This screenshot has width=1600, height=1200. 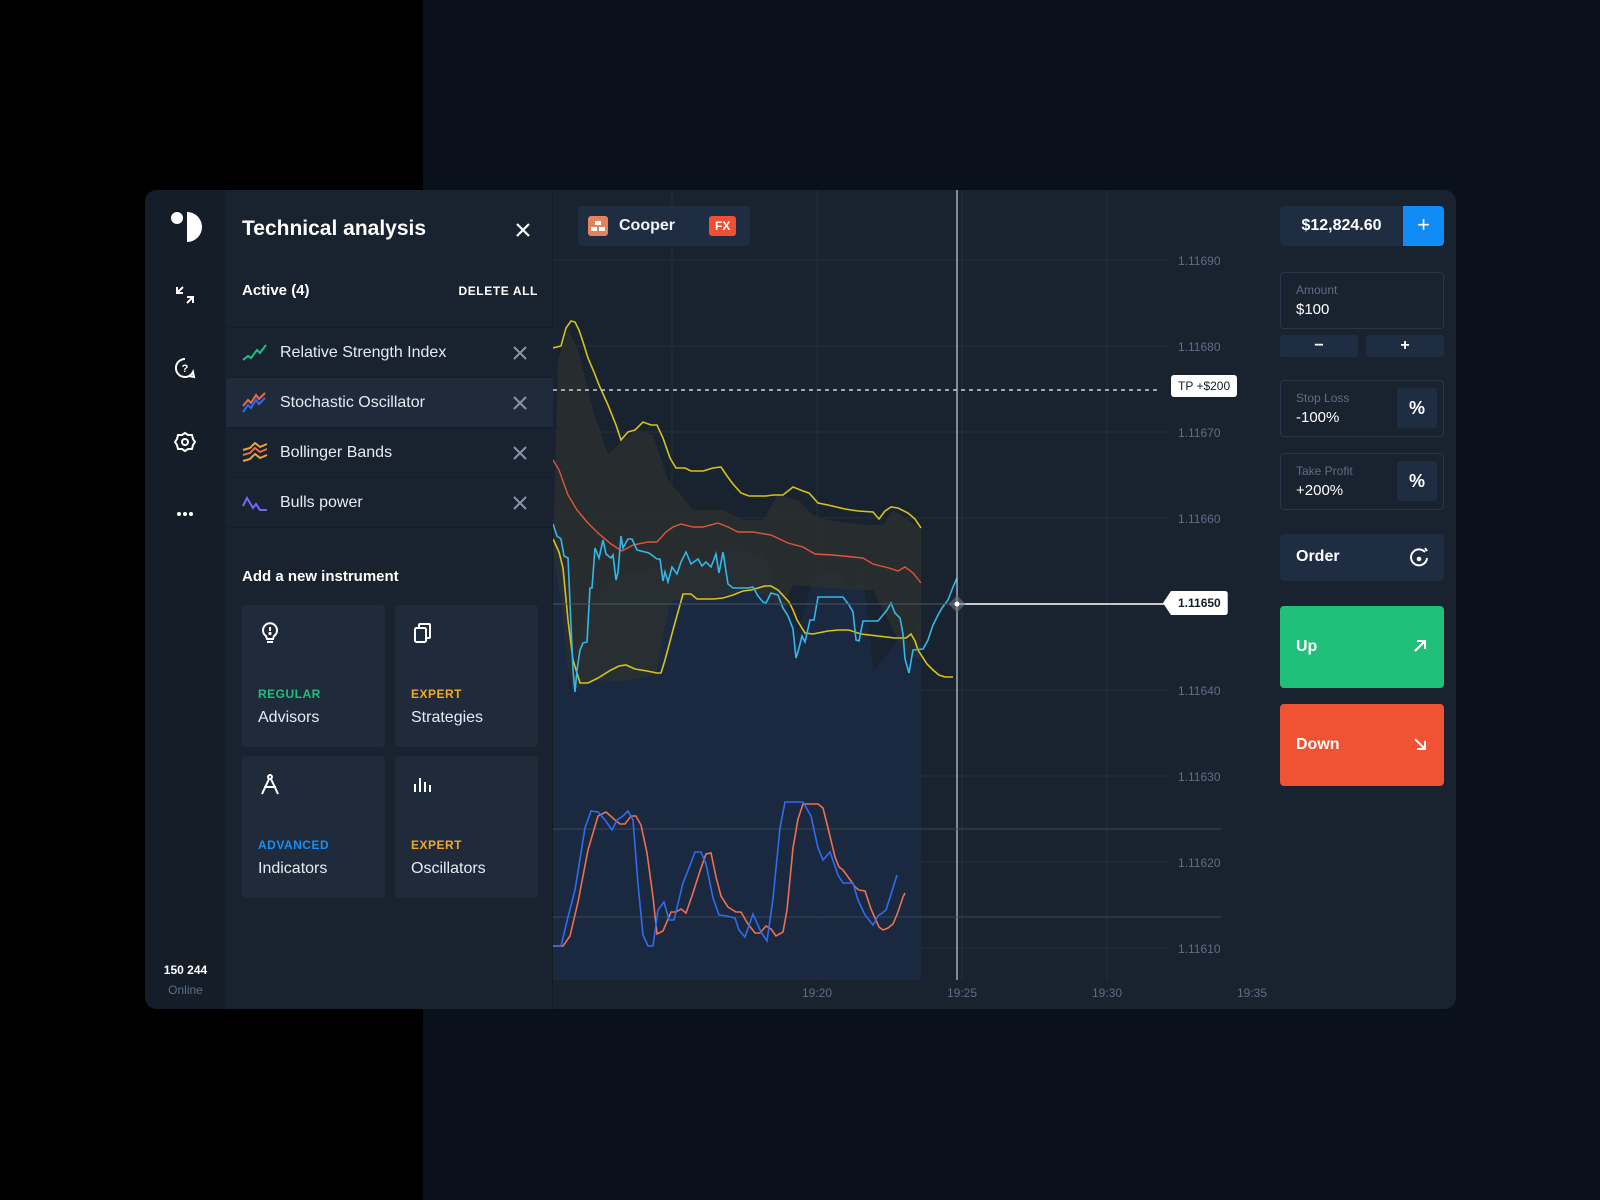 What do you see at coordinates (1362, 300) in the screenshot?
I see `amount-field: Amount $100` at bounding box center [1362, 300].